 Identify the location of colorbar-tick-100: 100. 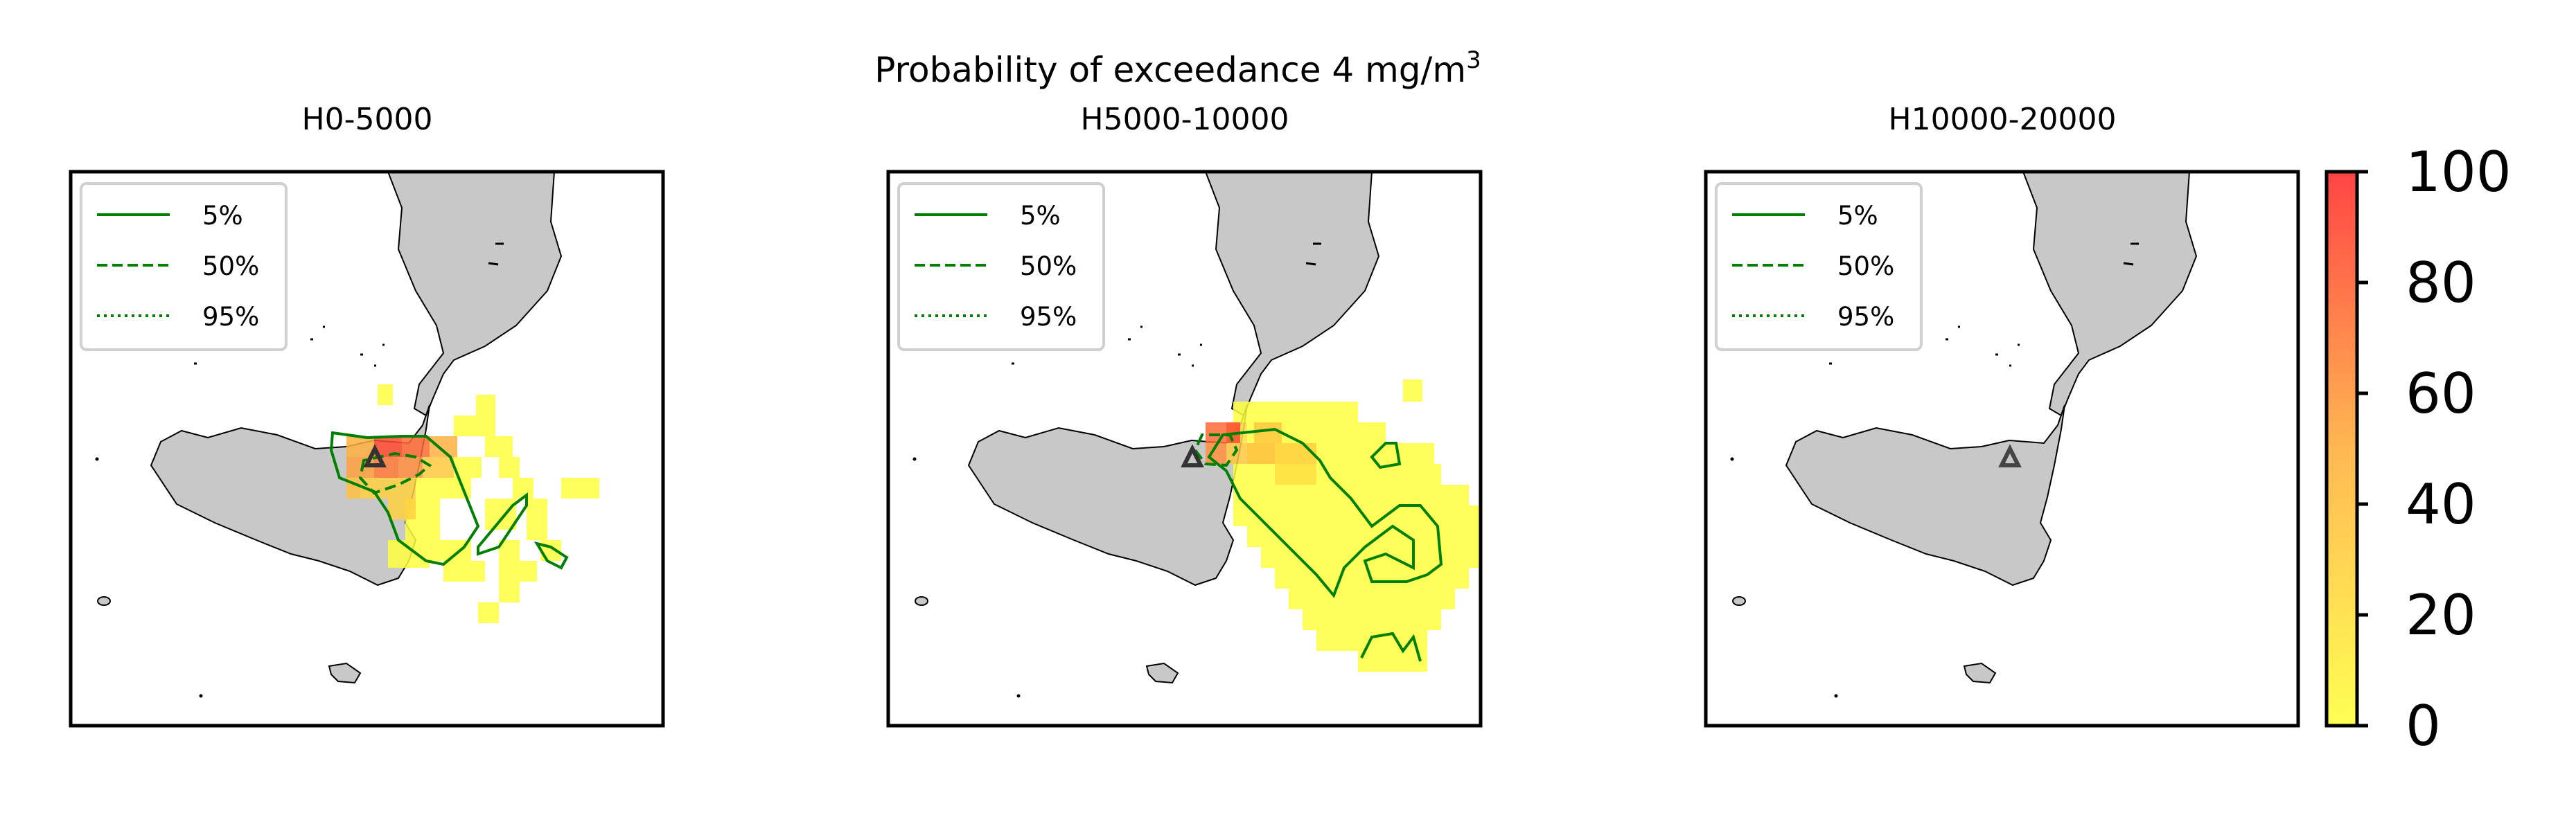
(2459, 172).